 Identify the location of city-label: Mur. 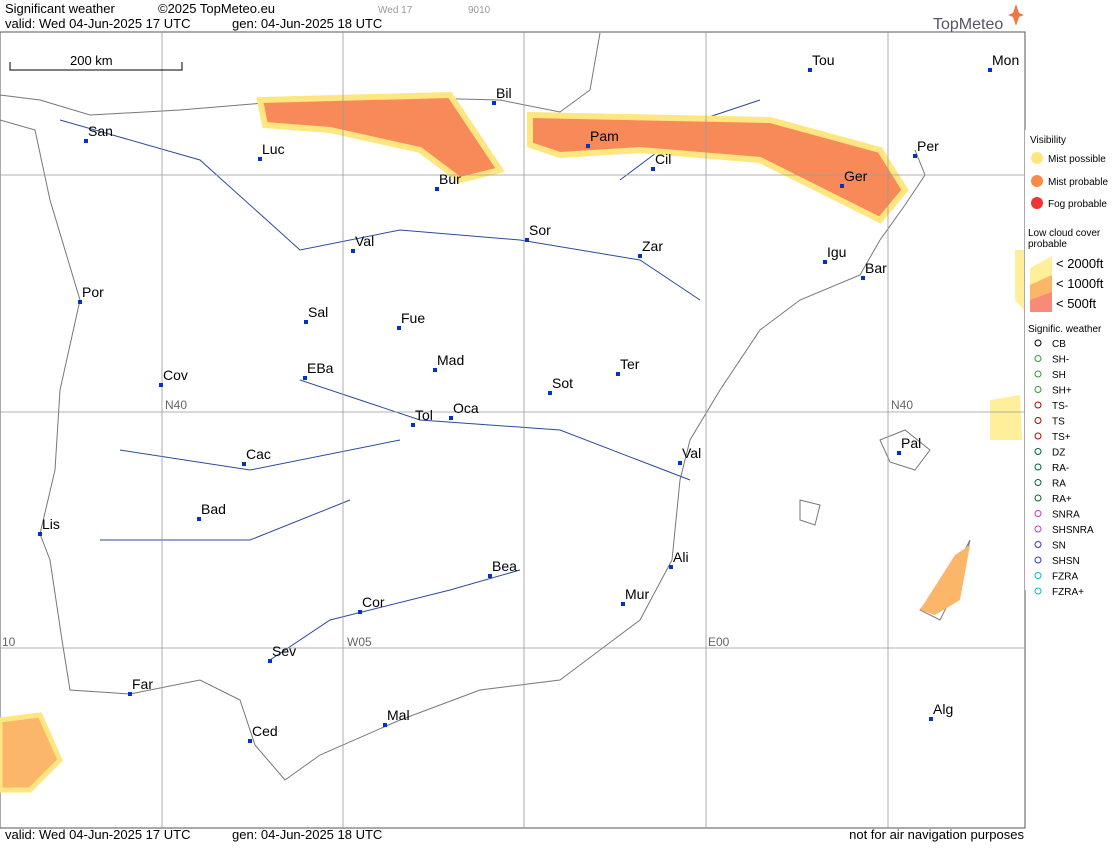
(637, 594).